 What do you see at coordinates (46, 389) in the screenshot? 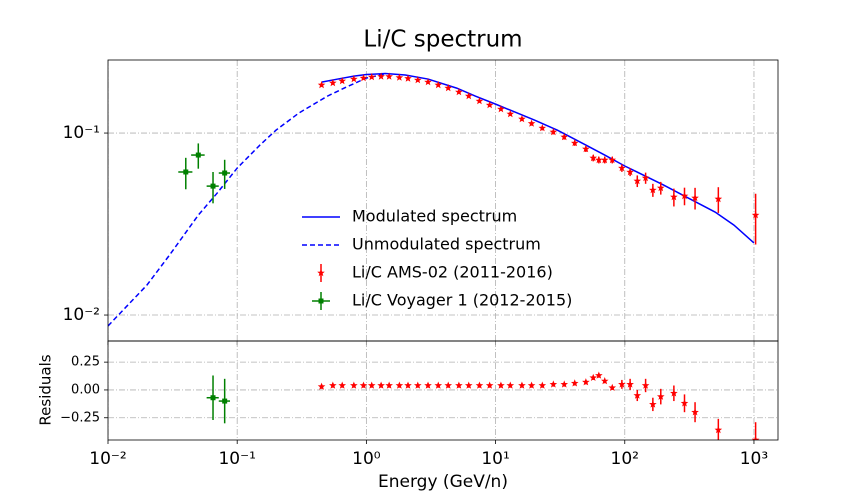
I see `y-axis-label: Residuals` at bounding box center [46, 389].